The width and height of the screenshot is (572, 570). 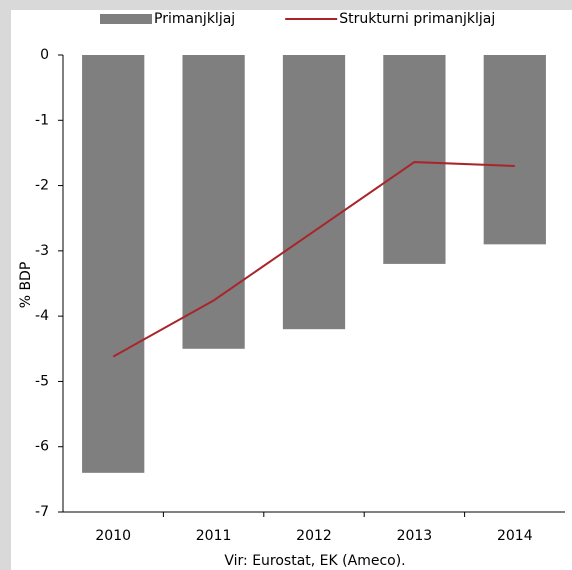 What do you see at coordinates (42, 316) in the screenshot?
I see `y-tick-label: -4` at bounding box center [42, 316].